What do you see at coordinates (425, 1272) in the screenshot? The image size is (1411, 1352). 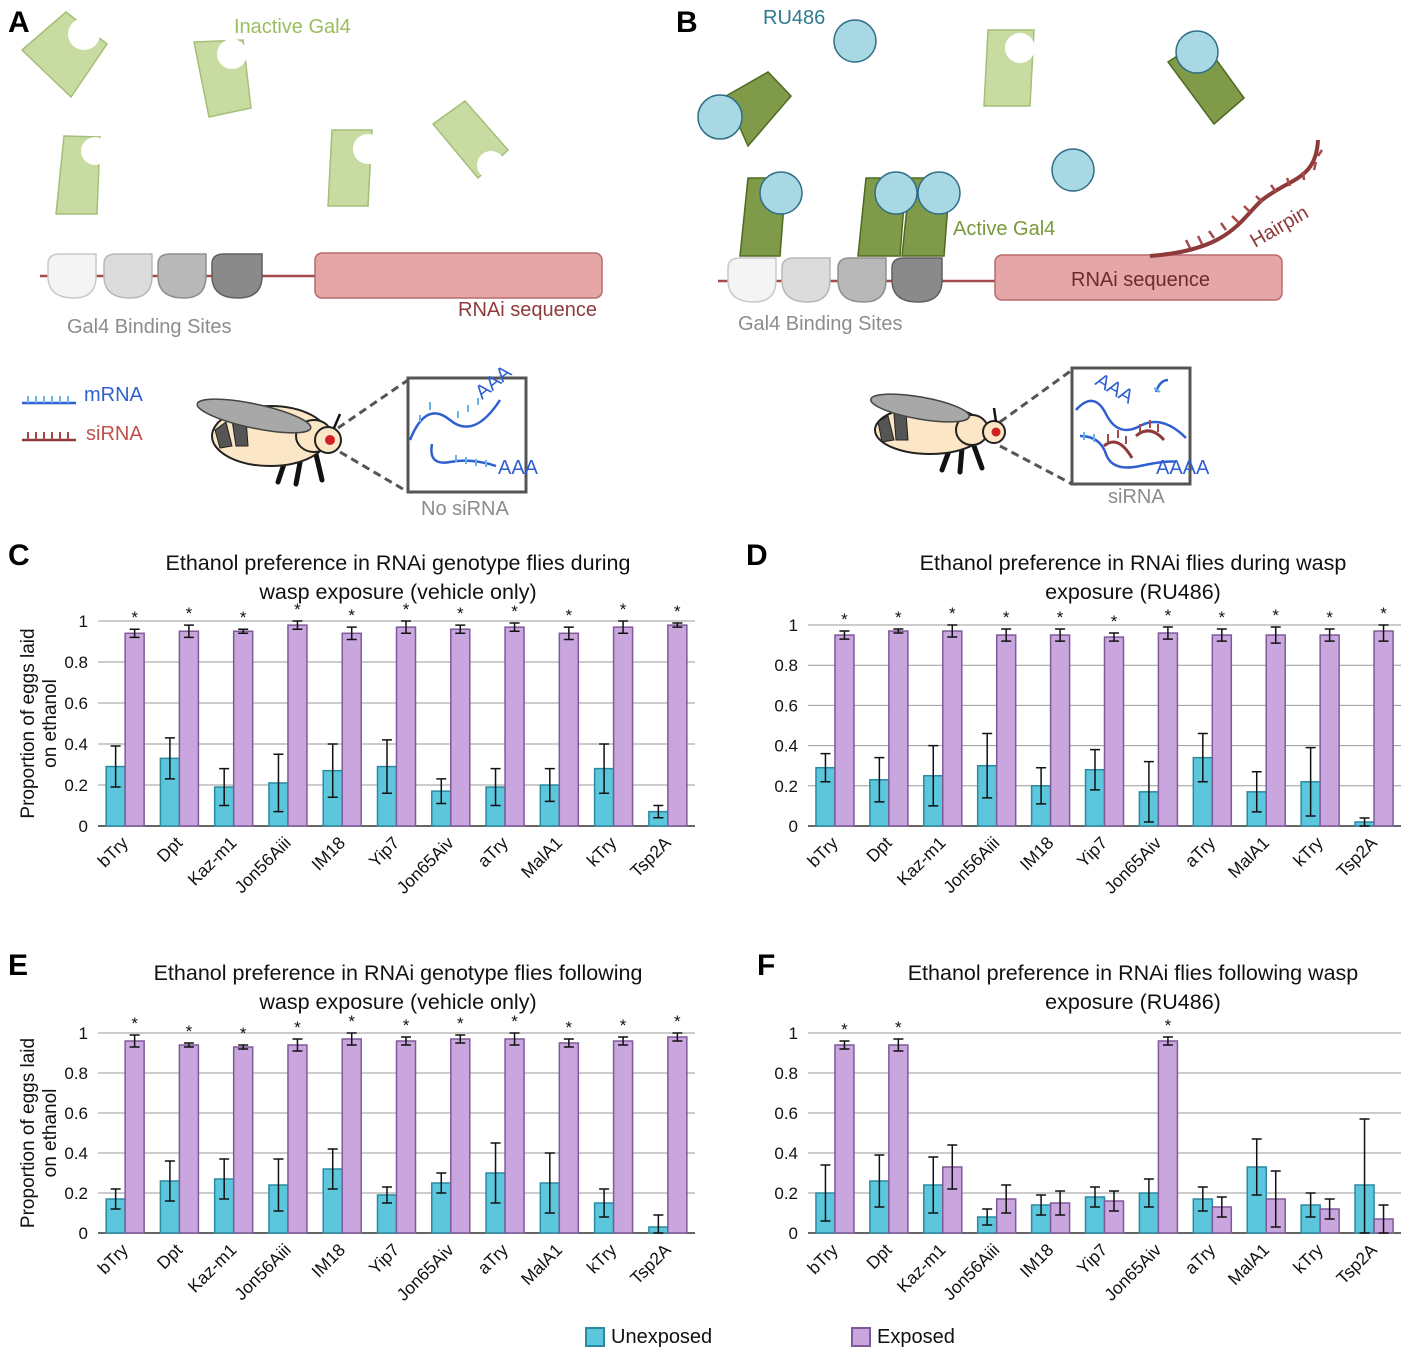 I see `x-category-label: Jon65Aiv` at bounding box center [425, 1272].